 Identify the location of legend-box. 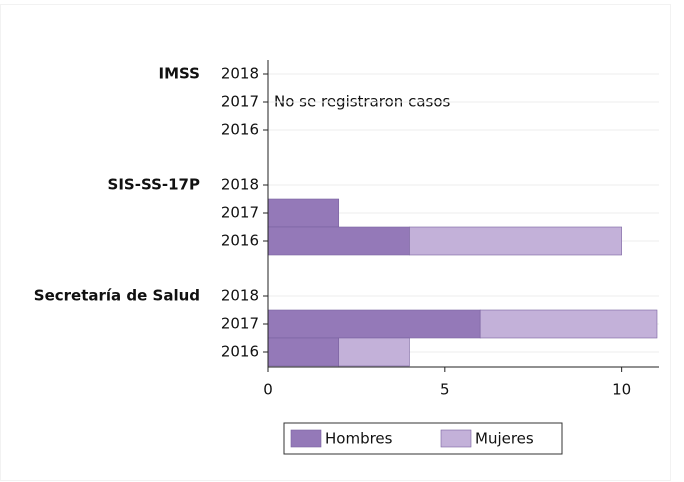
(423, 438).